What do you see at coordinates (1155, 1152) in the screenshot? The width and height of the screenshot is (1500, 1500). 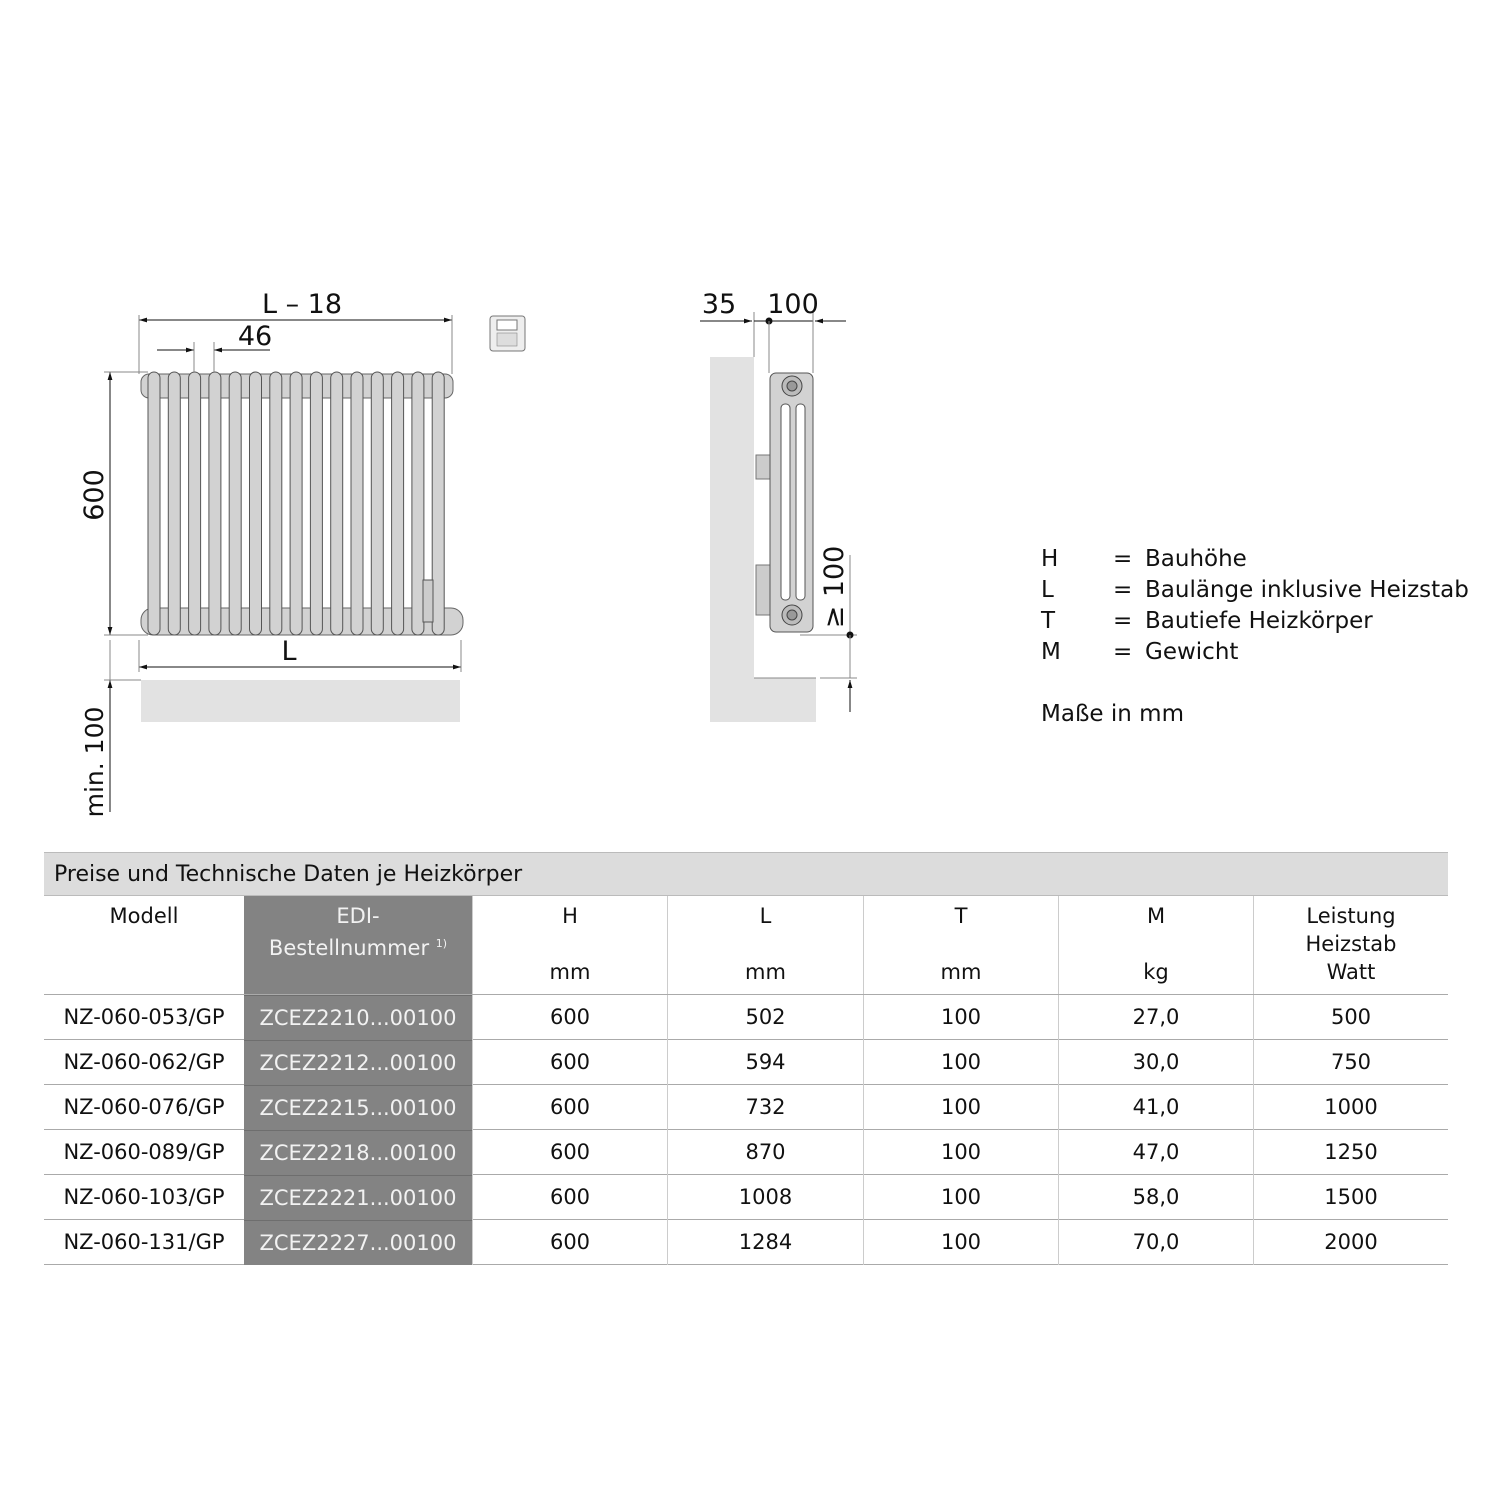 I see `table-cell: 47,0` at bounding box center [1155, 1152].